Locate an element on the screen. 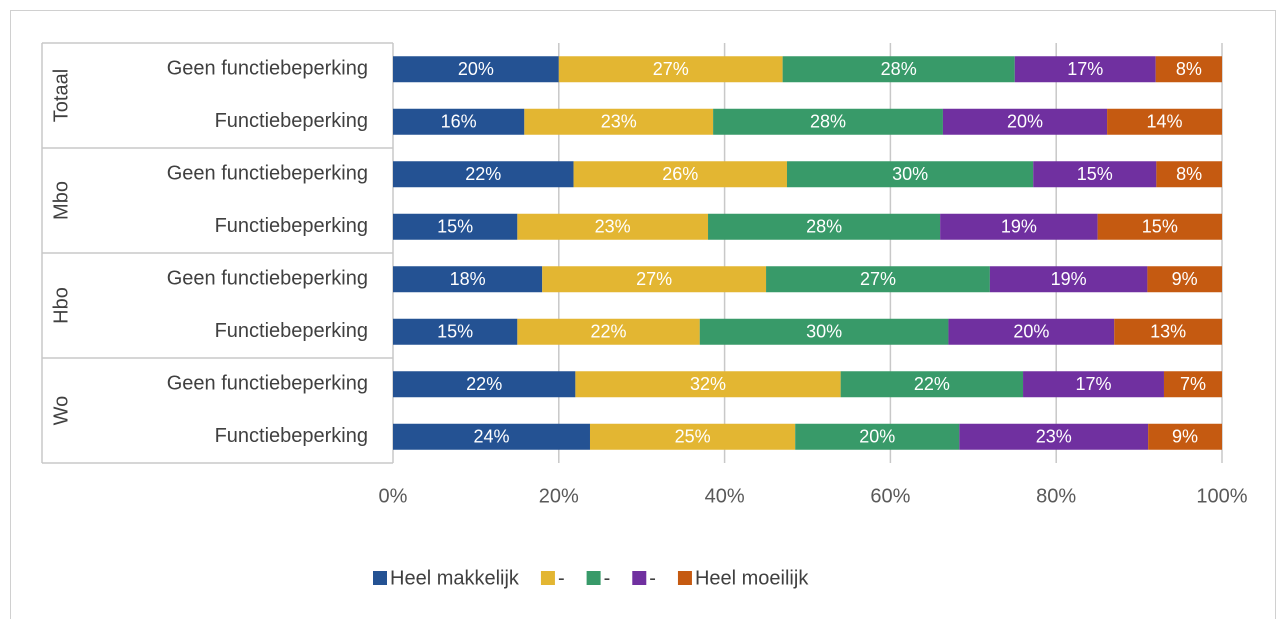  legend-label: Heel moeilijk is located at coordinates (752, 578).